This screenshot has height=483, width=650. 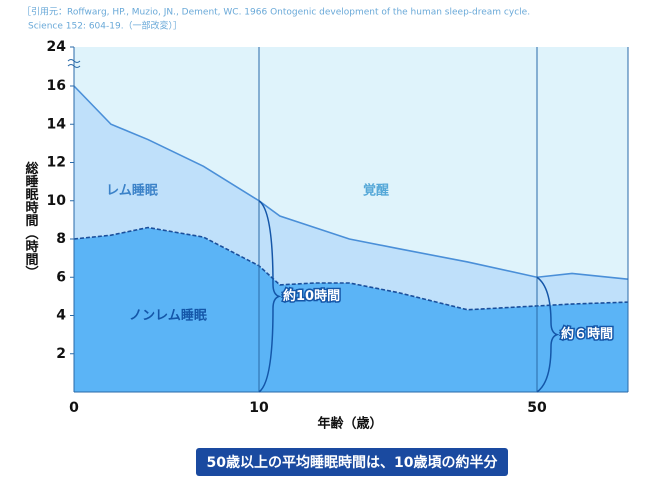 I want to click on y-tick-label: 8, so click(x=61, y=239).